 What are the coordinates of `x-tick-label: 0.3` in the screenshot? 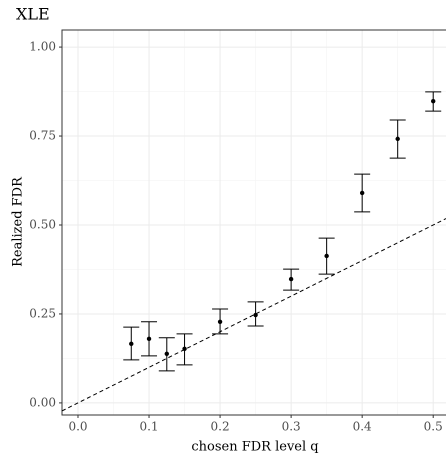 It's located at (291, 427).